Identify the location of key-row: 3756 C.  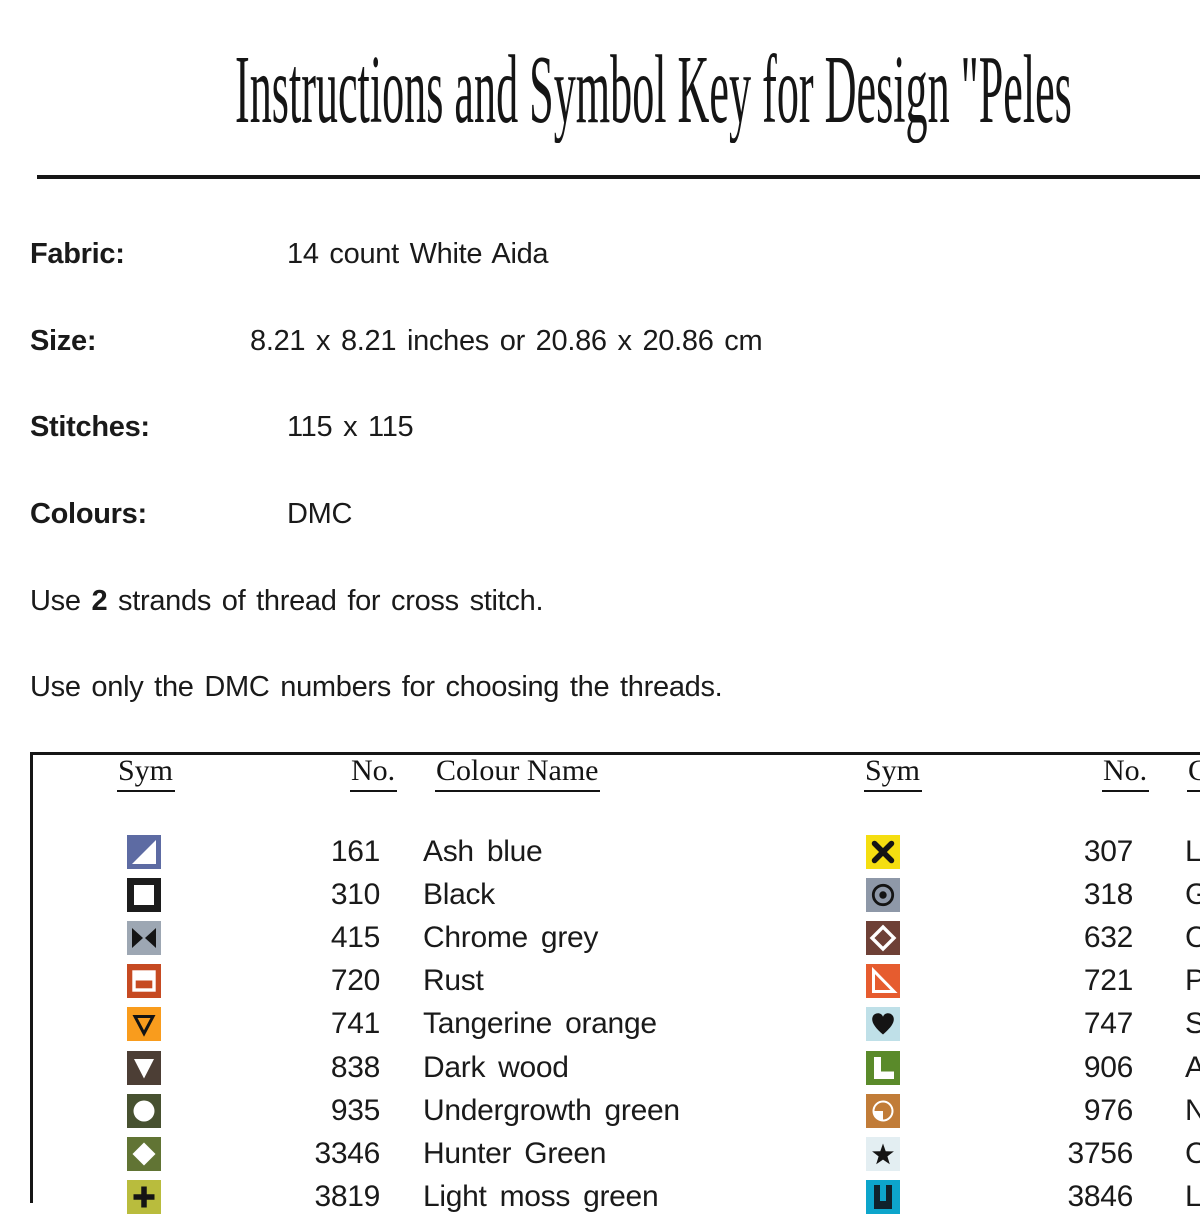
(600, 1154).